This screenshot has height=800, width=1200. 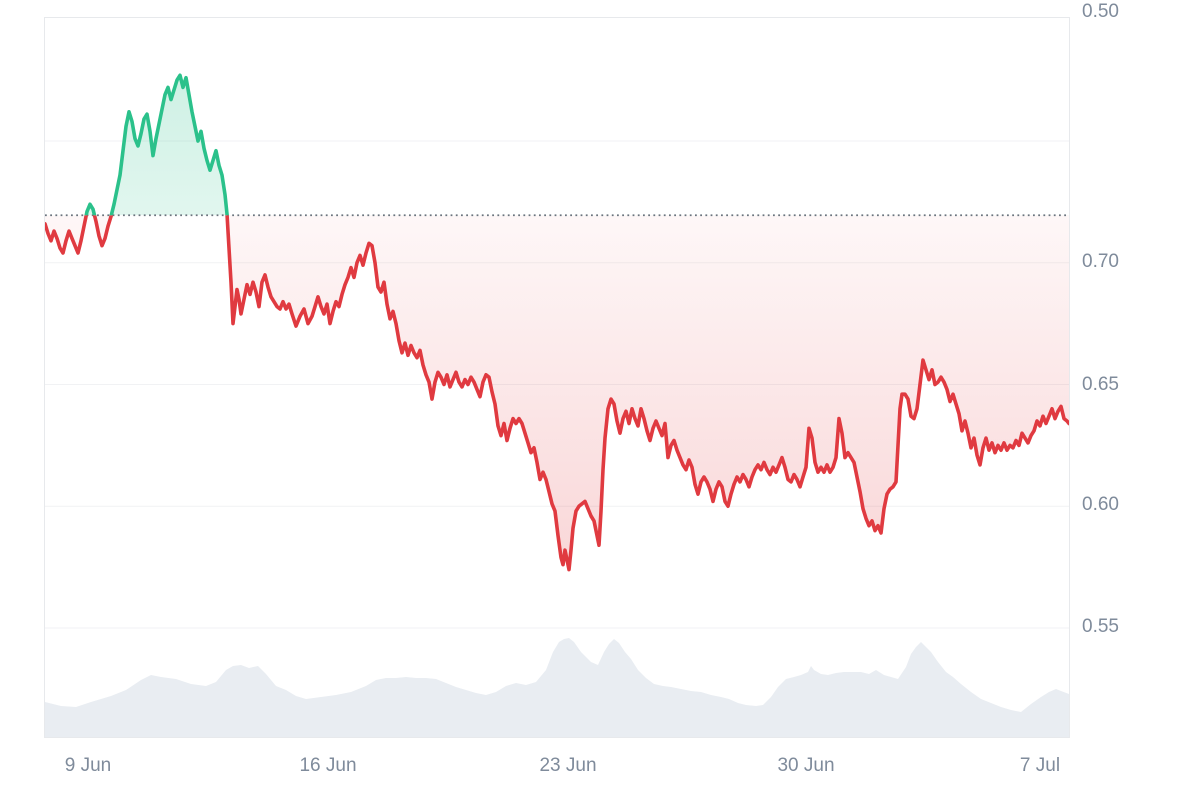 I want to click on x-axis-tick-23-jun: 23 Jun, so click(x=568, y=765).